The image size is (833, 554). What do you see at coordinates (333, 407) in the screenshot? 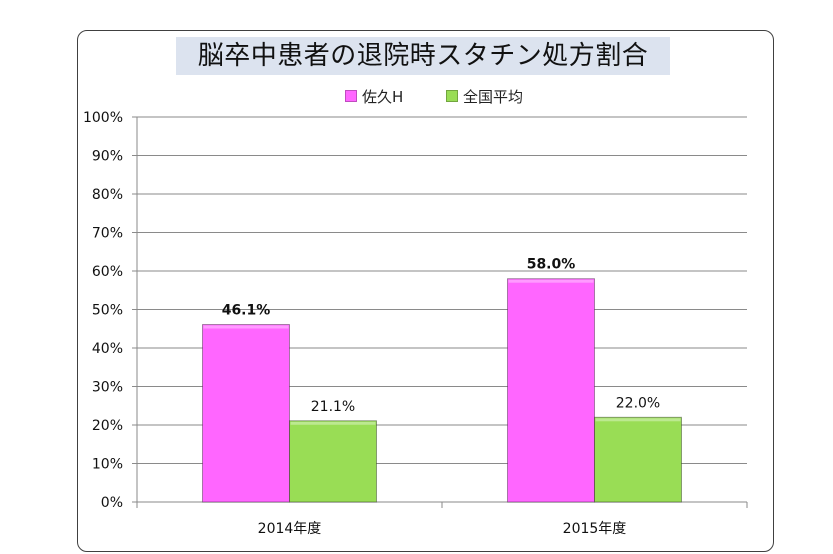
I see `data-label: 21.1%` at bounding box center [333, 407].